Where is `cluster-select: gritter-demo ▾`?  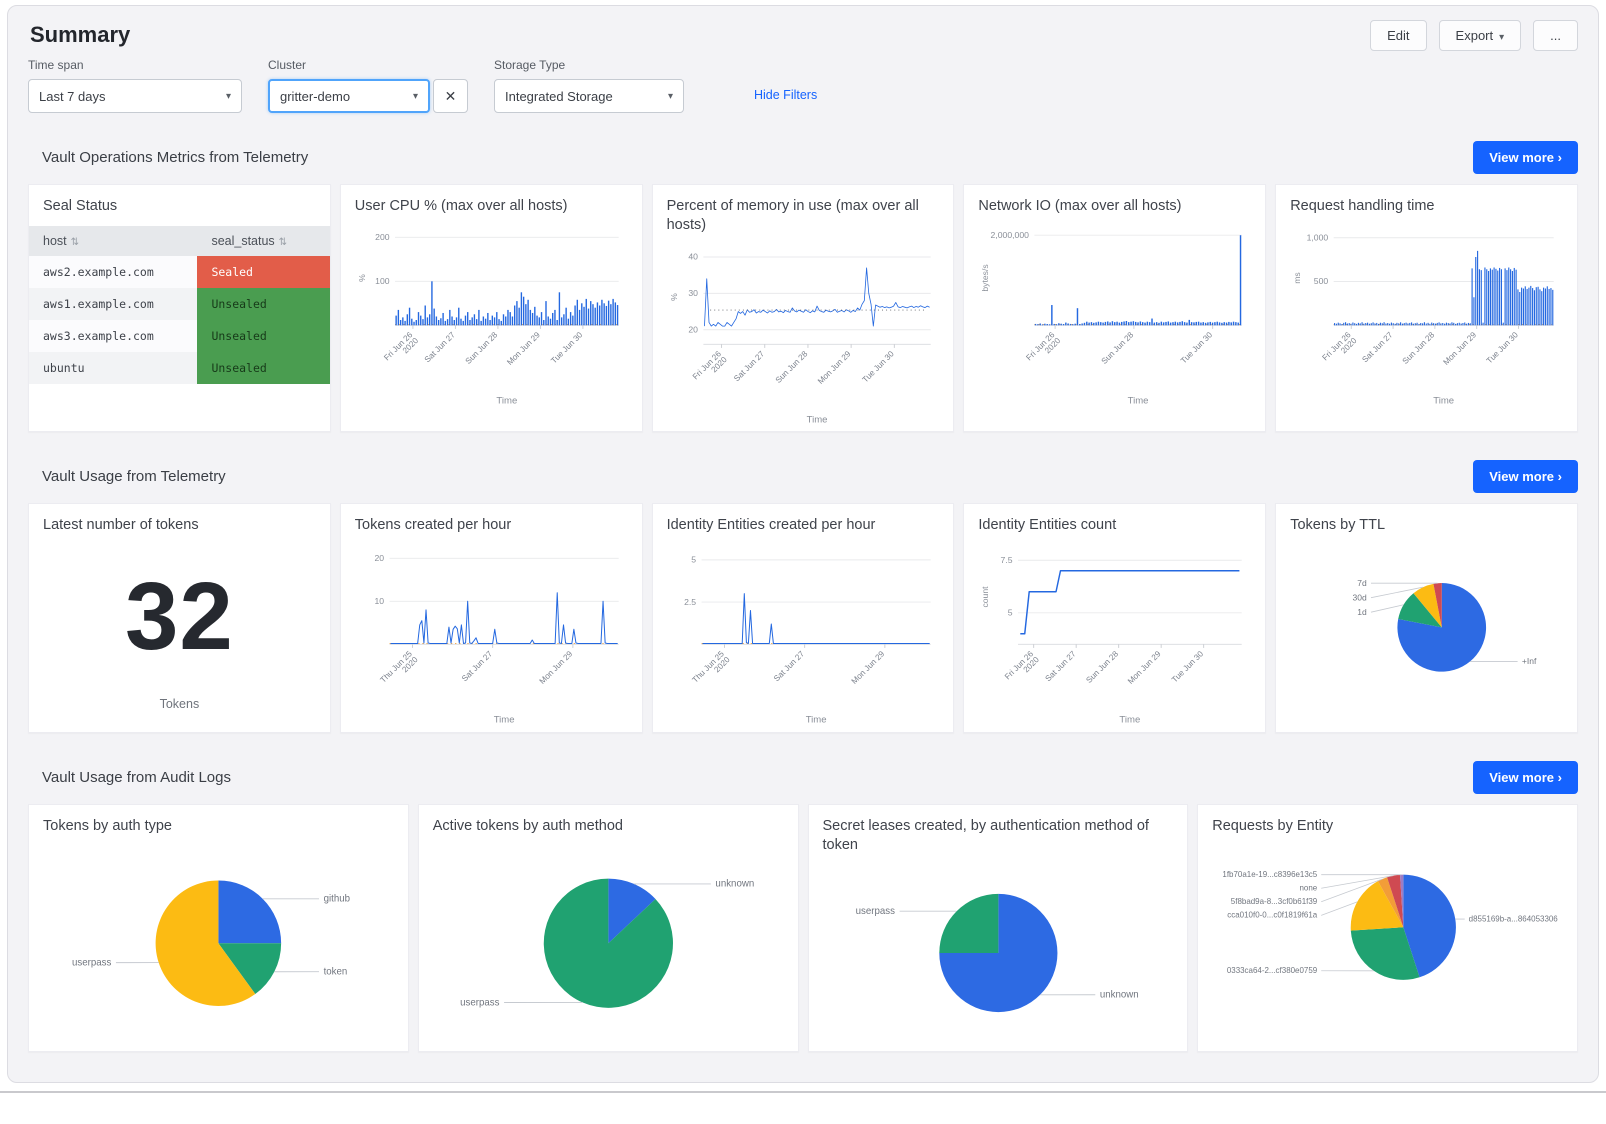 cluster-select: gritter-demo ▾ is located at coordinates (349, 96).